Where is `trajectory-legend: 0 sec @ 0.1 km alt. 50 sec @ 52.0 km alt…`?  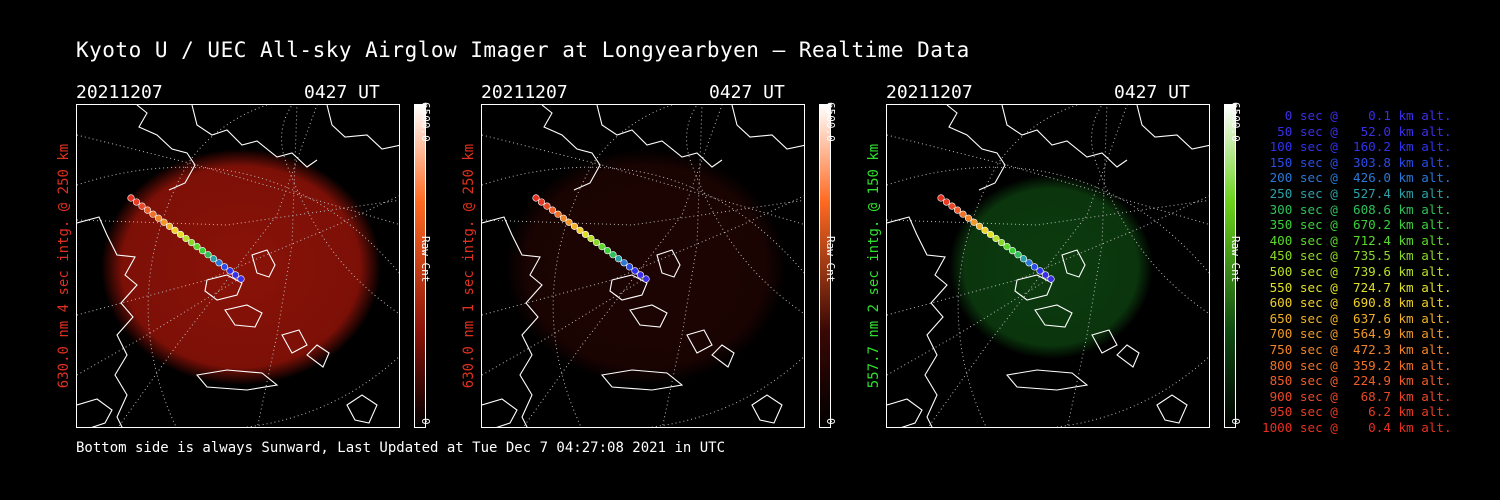 trajectory-legend: 0 sec @ 0.1 km alt. 50 sec @ 52.0 km alt… is located at coordinates (1357, 271).